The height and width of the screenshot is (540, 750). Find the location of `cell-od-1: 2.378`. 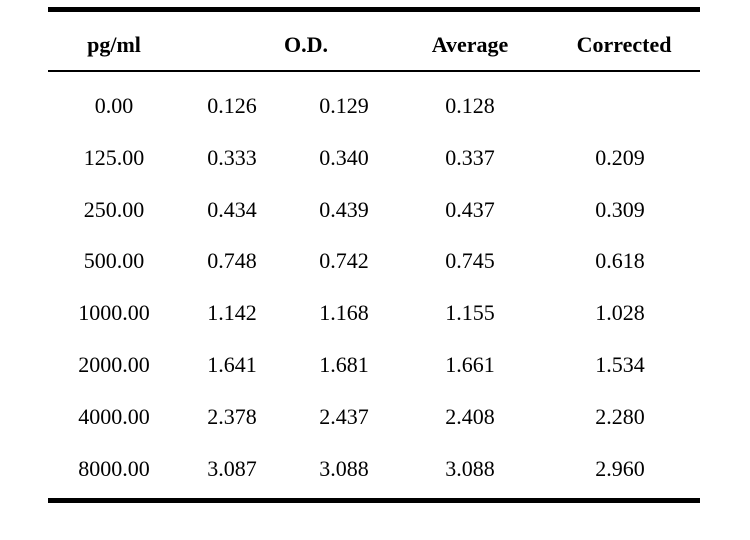

cell-od-1: 2.378 is located at coordinates (232, 416).